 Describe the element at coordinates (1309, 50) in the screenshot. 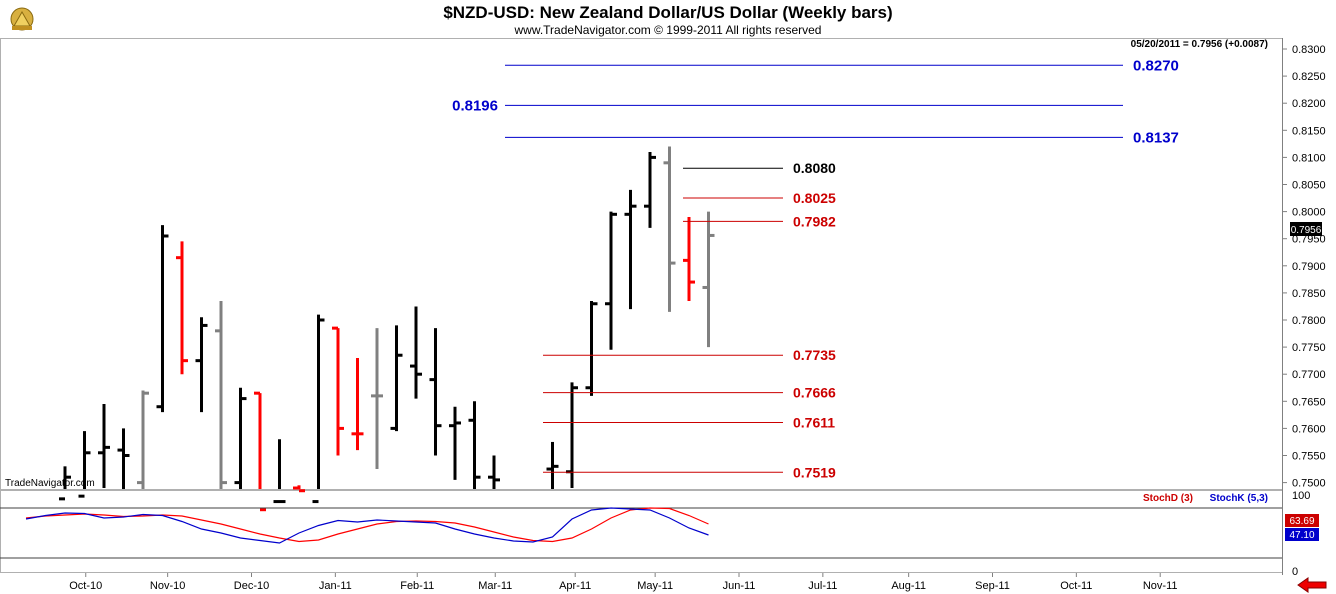

I see `y-tick-label: 0.8300` at that location.